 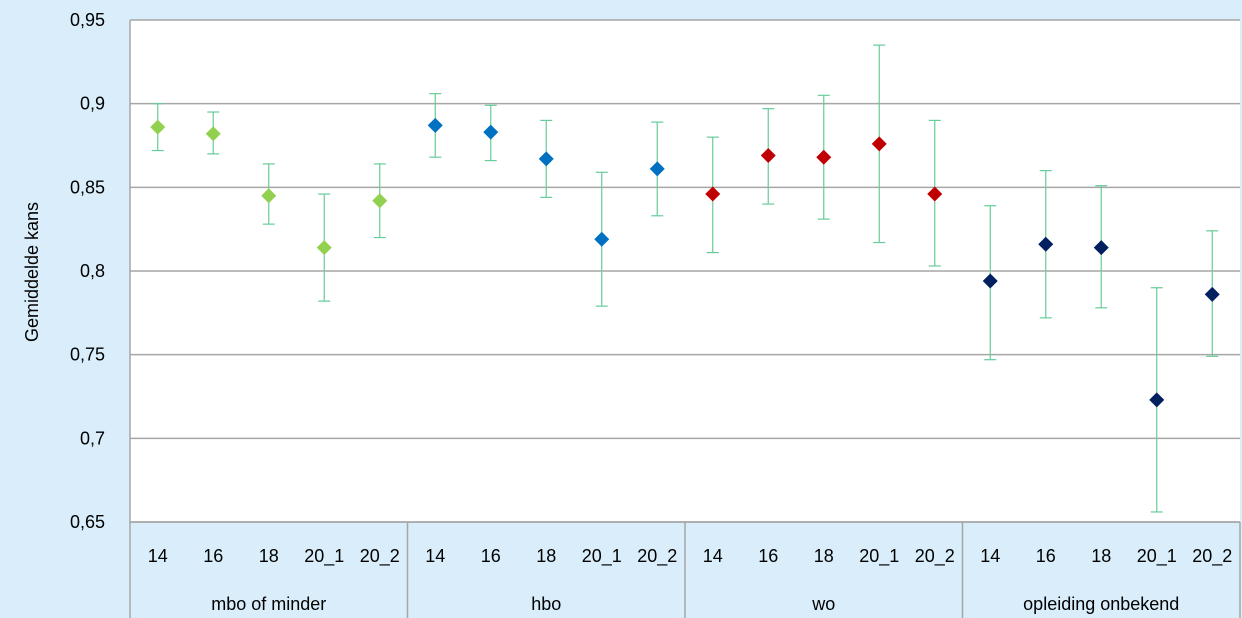 I want to click on group-label: opleiding onbekend, so click(x=1101, y=604).